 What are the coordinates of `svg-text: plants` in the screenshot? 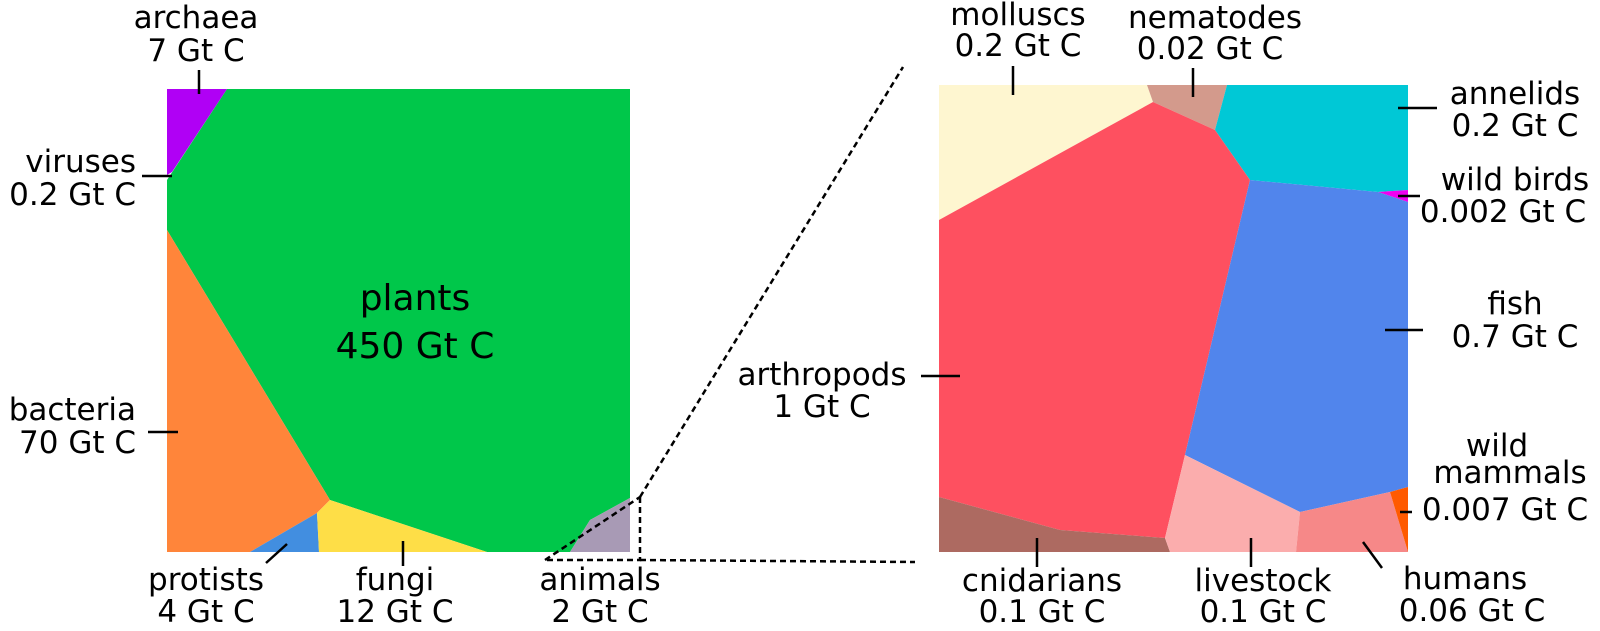 It's located at (415, 298).